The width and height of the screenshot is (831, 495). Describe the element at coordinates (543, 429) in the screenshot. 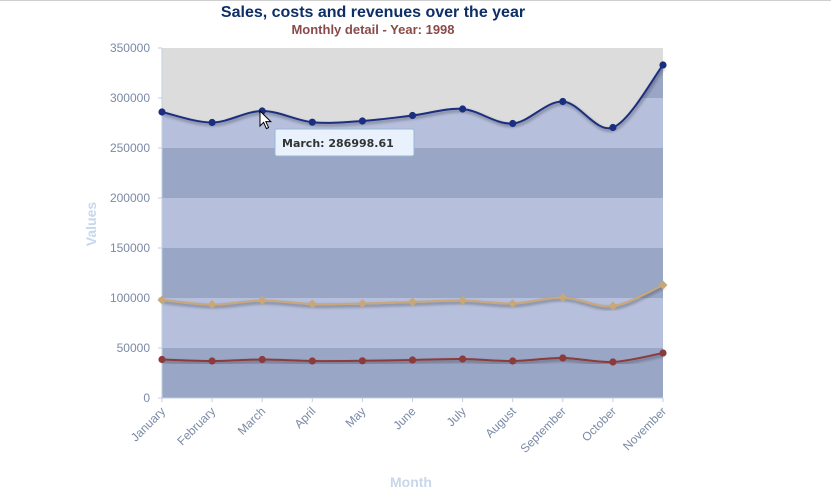

I see `x-tick-label: September` at that location.